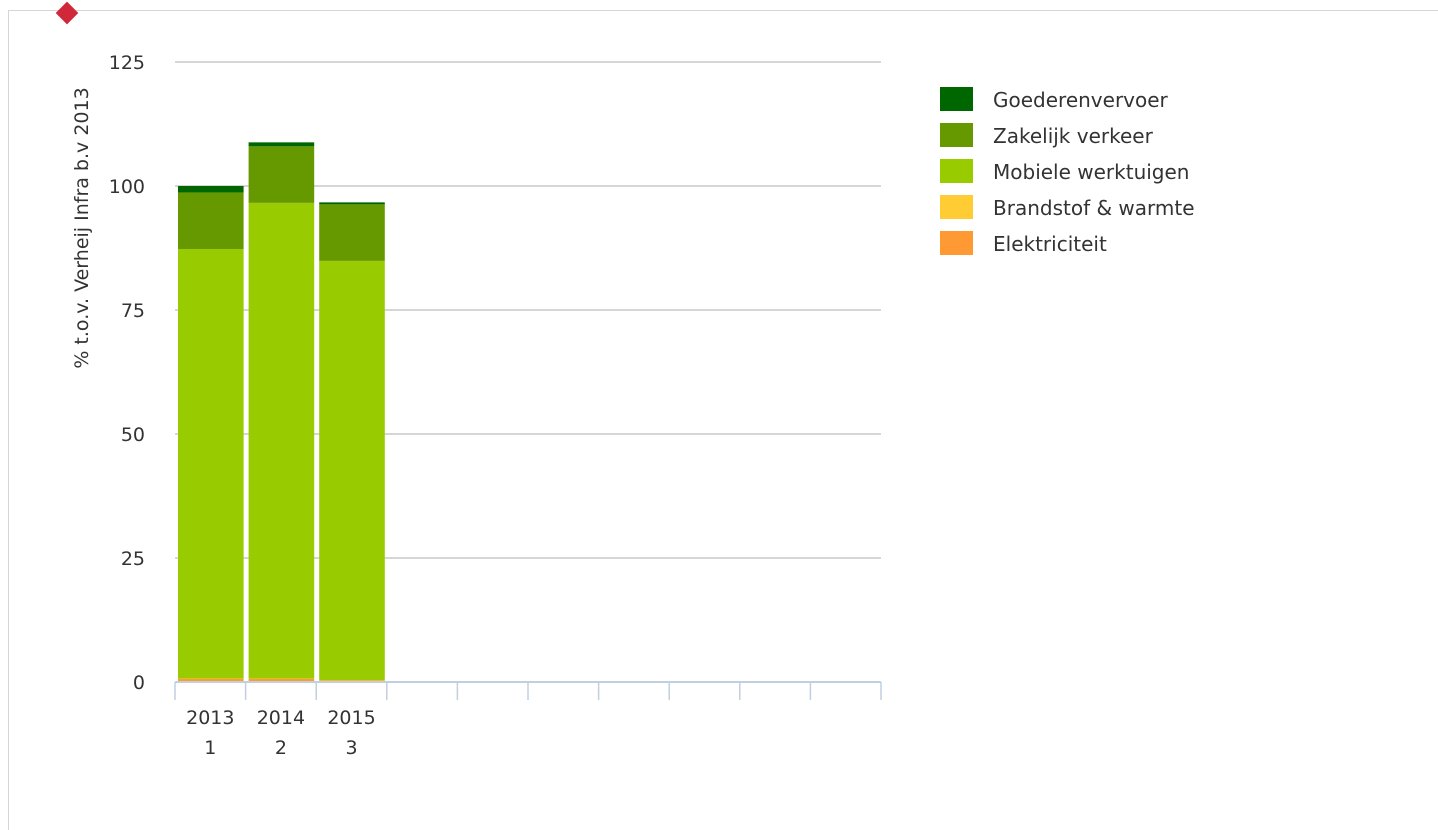 This screenshot has height=830, width=1438. I want to click on bars, so click(281, 412).